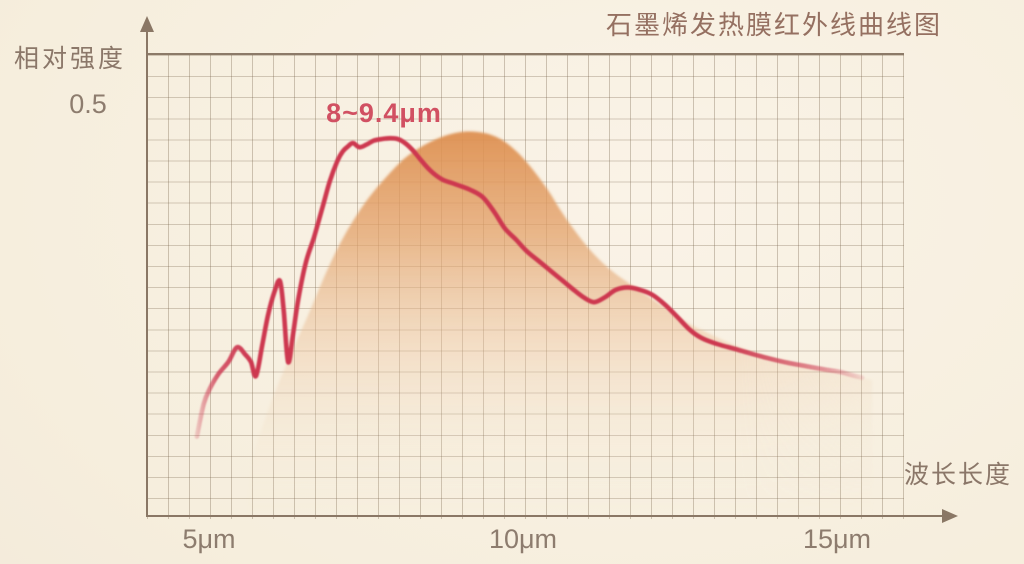 Image resolution: width=1024 pixels, height=564 pixels. I want to click on x-axis-tick-15um: 15μm, so click(837, 539).